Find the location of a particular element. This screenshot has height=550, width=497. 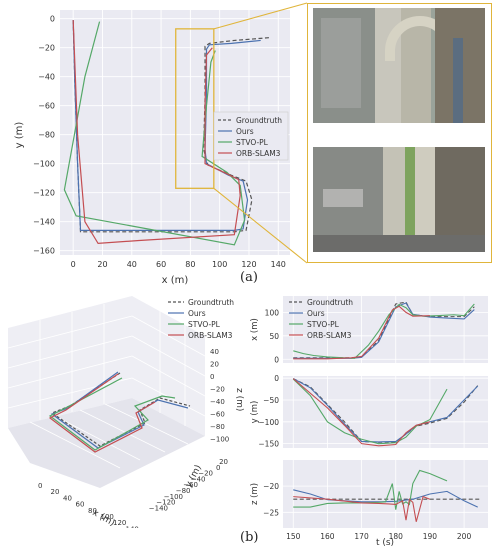

3d-z-tick-label: 0 is located at coordinates (212, 377).